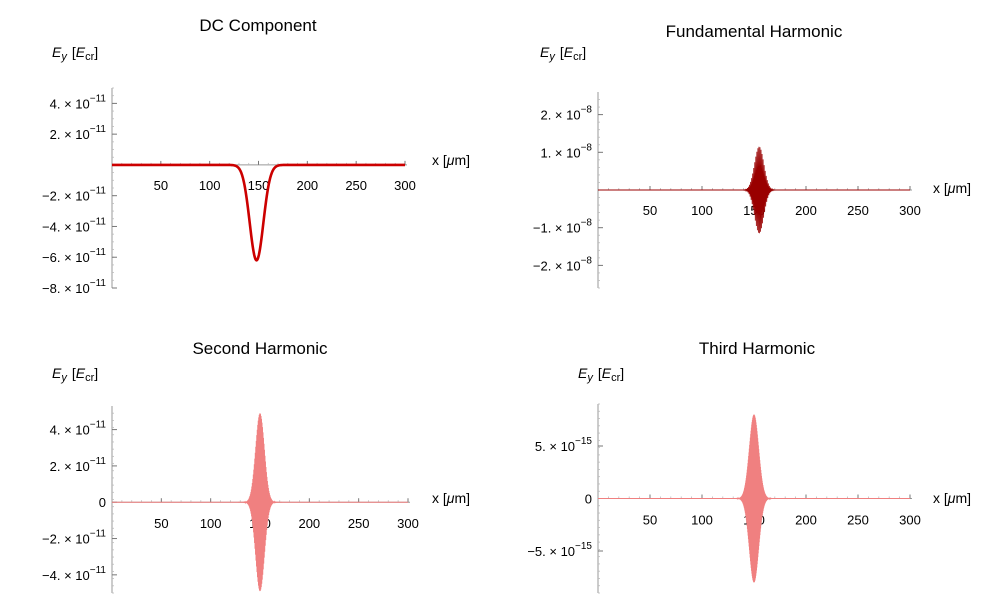 This screenshot has height=612, width=1002. I want to click on y-tick-label: −5. × 10−15, so click(559, 550).